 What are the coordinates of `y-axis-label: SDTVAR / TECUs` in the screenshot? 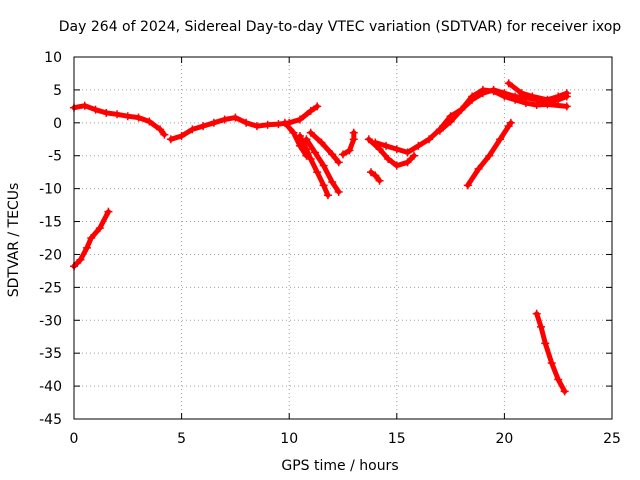 It's located at (14, 240).